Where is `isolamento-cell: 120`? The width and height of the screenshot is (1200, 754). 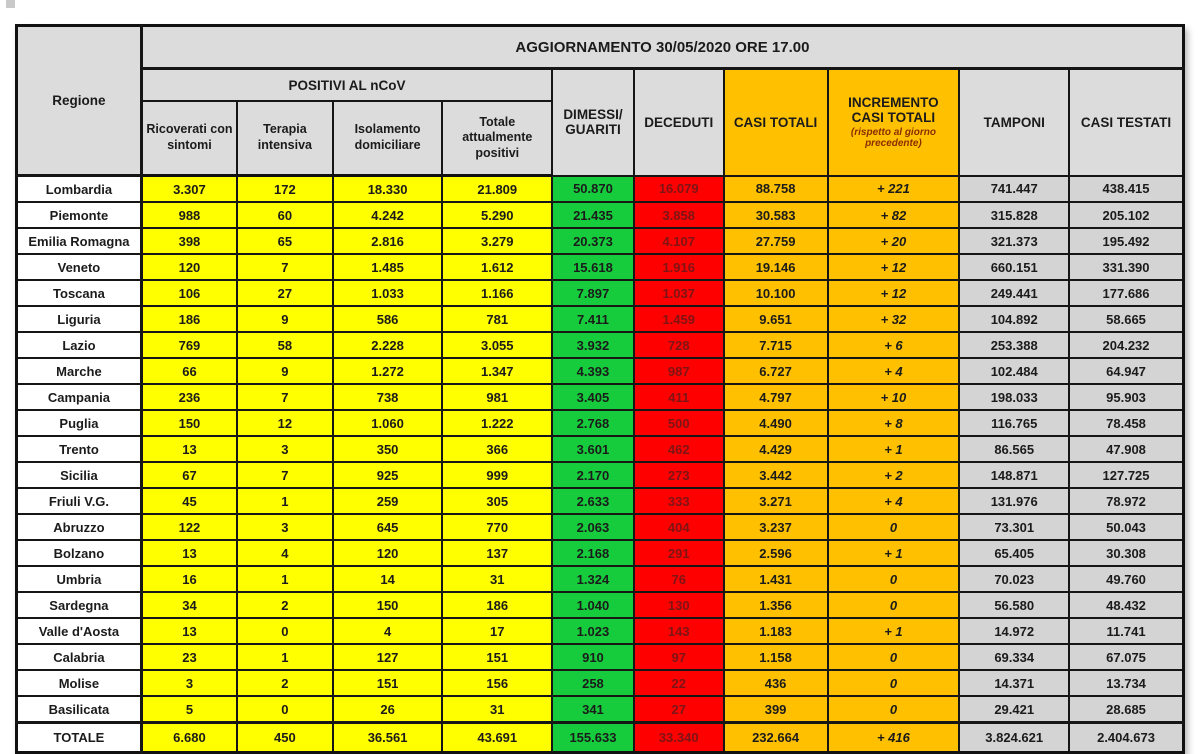 isolamento-cell: 120 is located at coordinates (387, 553).